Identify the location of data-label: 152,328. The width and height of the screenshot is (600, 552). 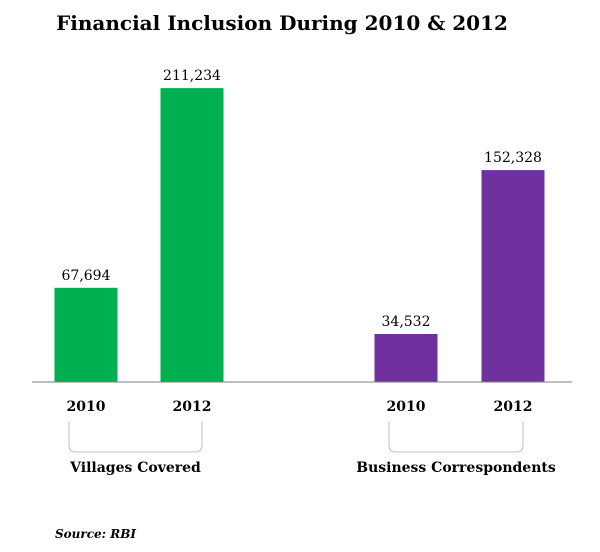
(513, 158).